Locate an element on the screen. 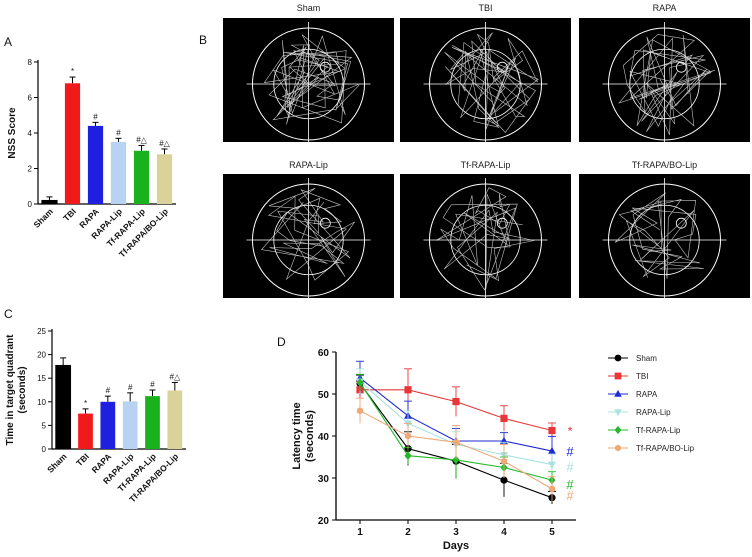 The width and height of the screenshot is (752, 557). legend-label-tf-rapa-bo-lip: Tf-RAPA/BO-Lip is located at coordinates (665, 448).